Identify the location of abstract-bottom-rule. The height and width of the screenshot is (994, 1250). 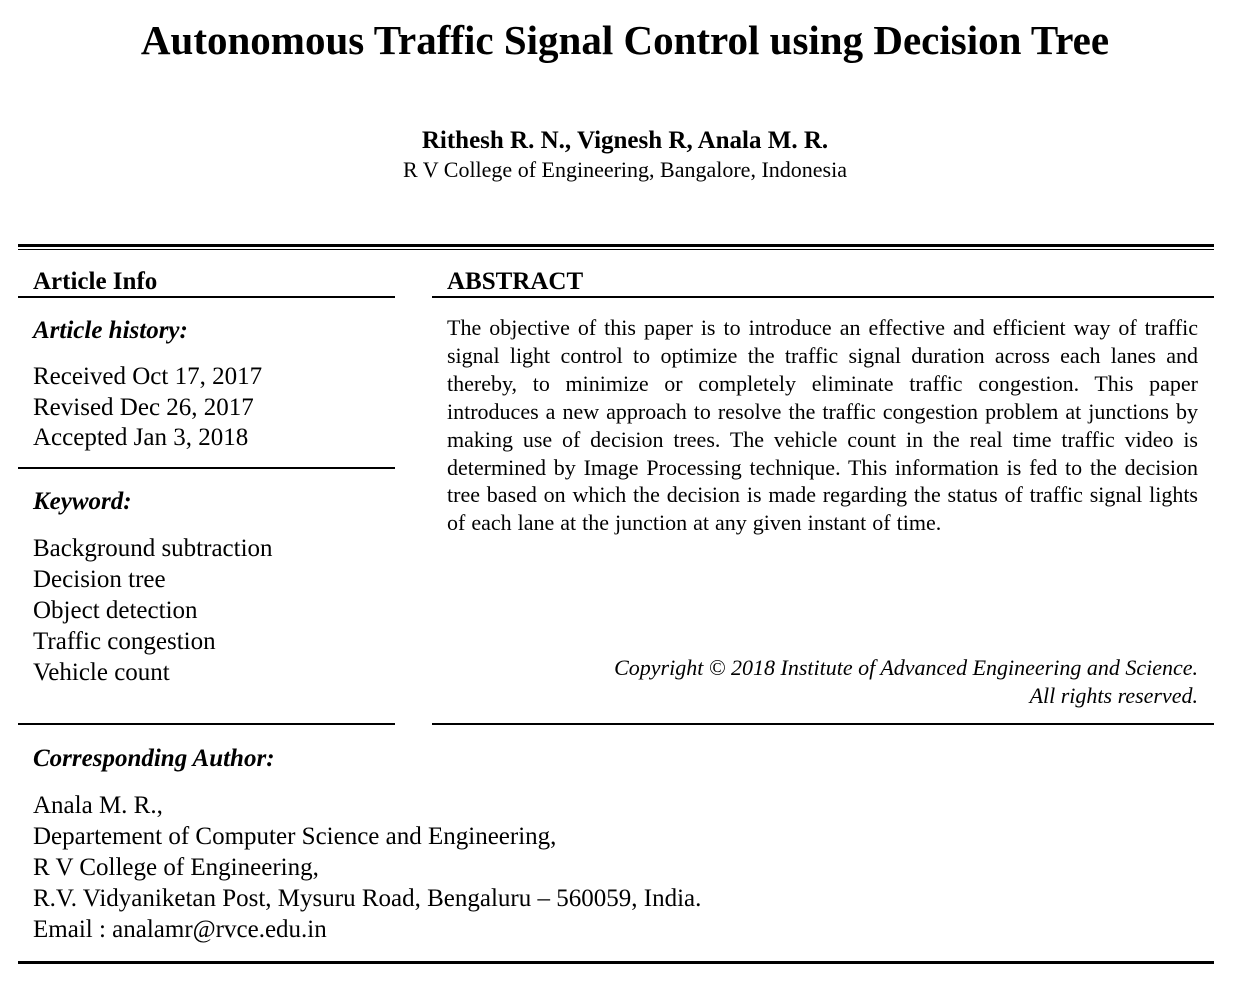
(823, 724).